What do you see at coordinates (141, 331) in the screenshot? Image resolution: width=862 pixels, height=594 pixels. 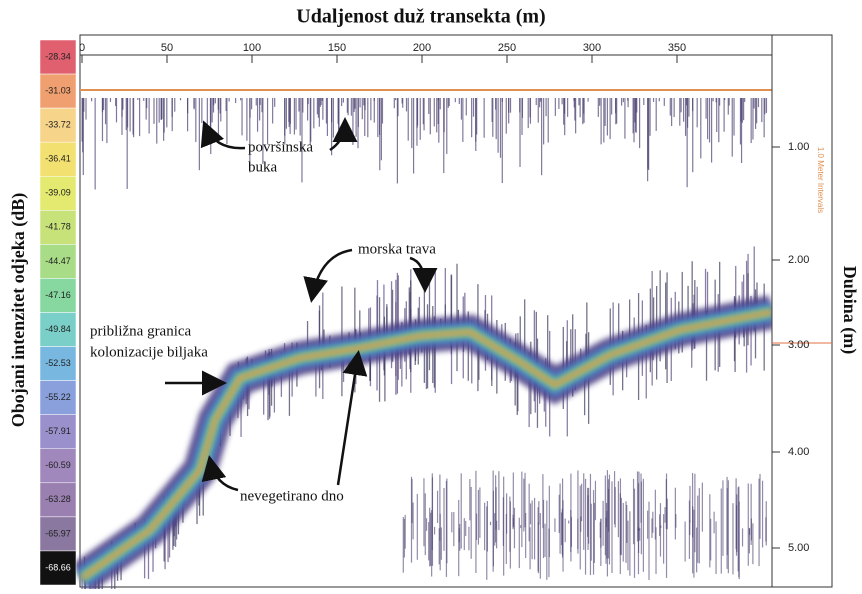 I see `annotation: približna granica` at bounding box center [141, 331].